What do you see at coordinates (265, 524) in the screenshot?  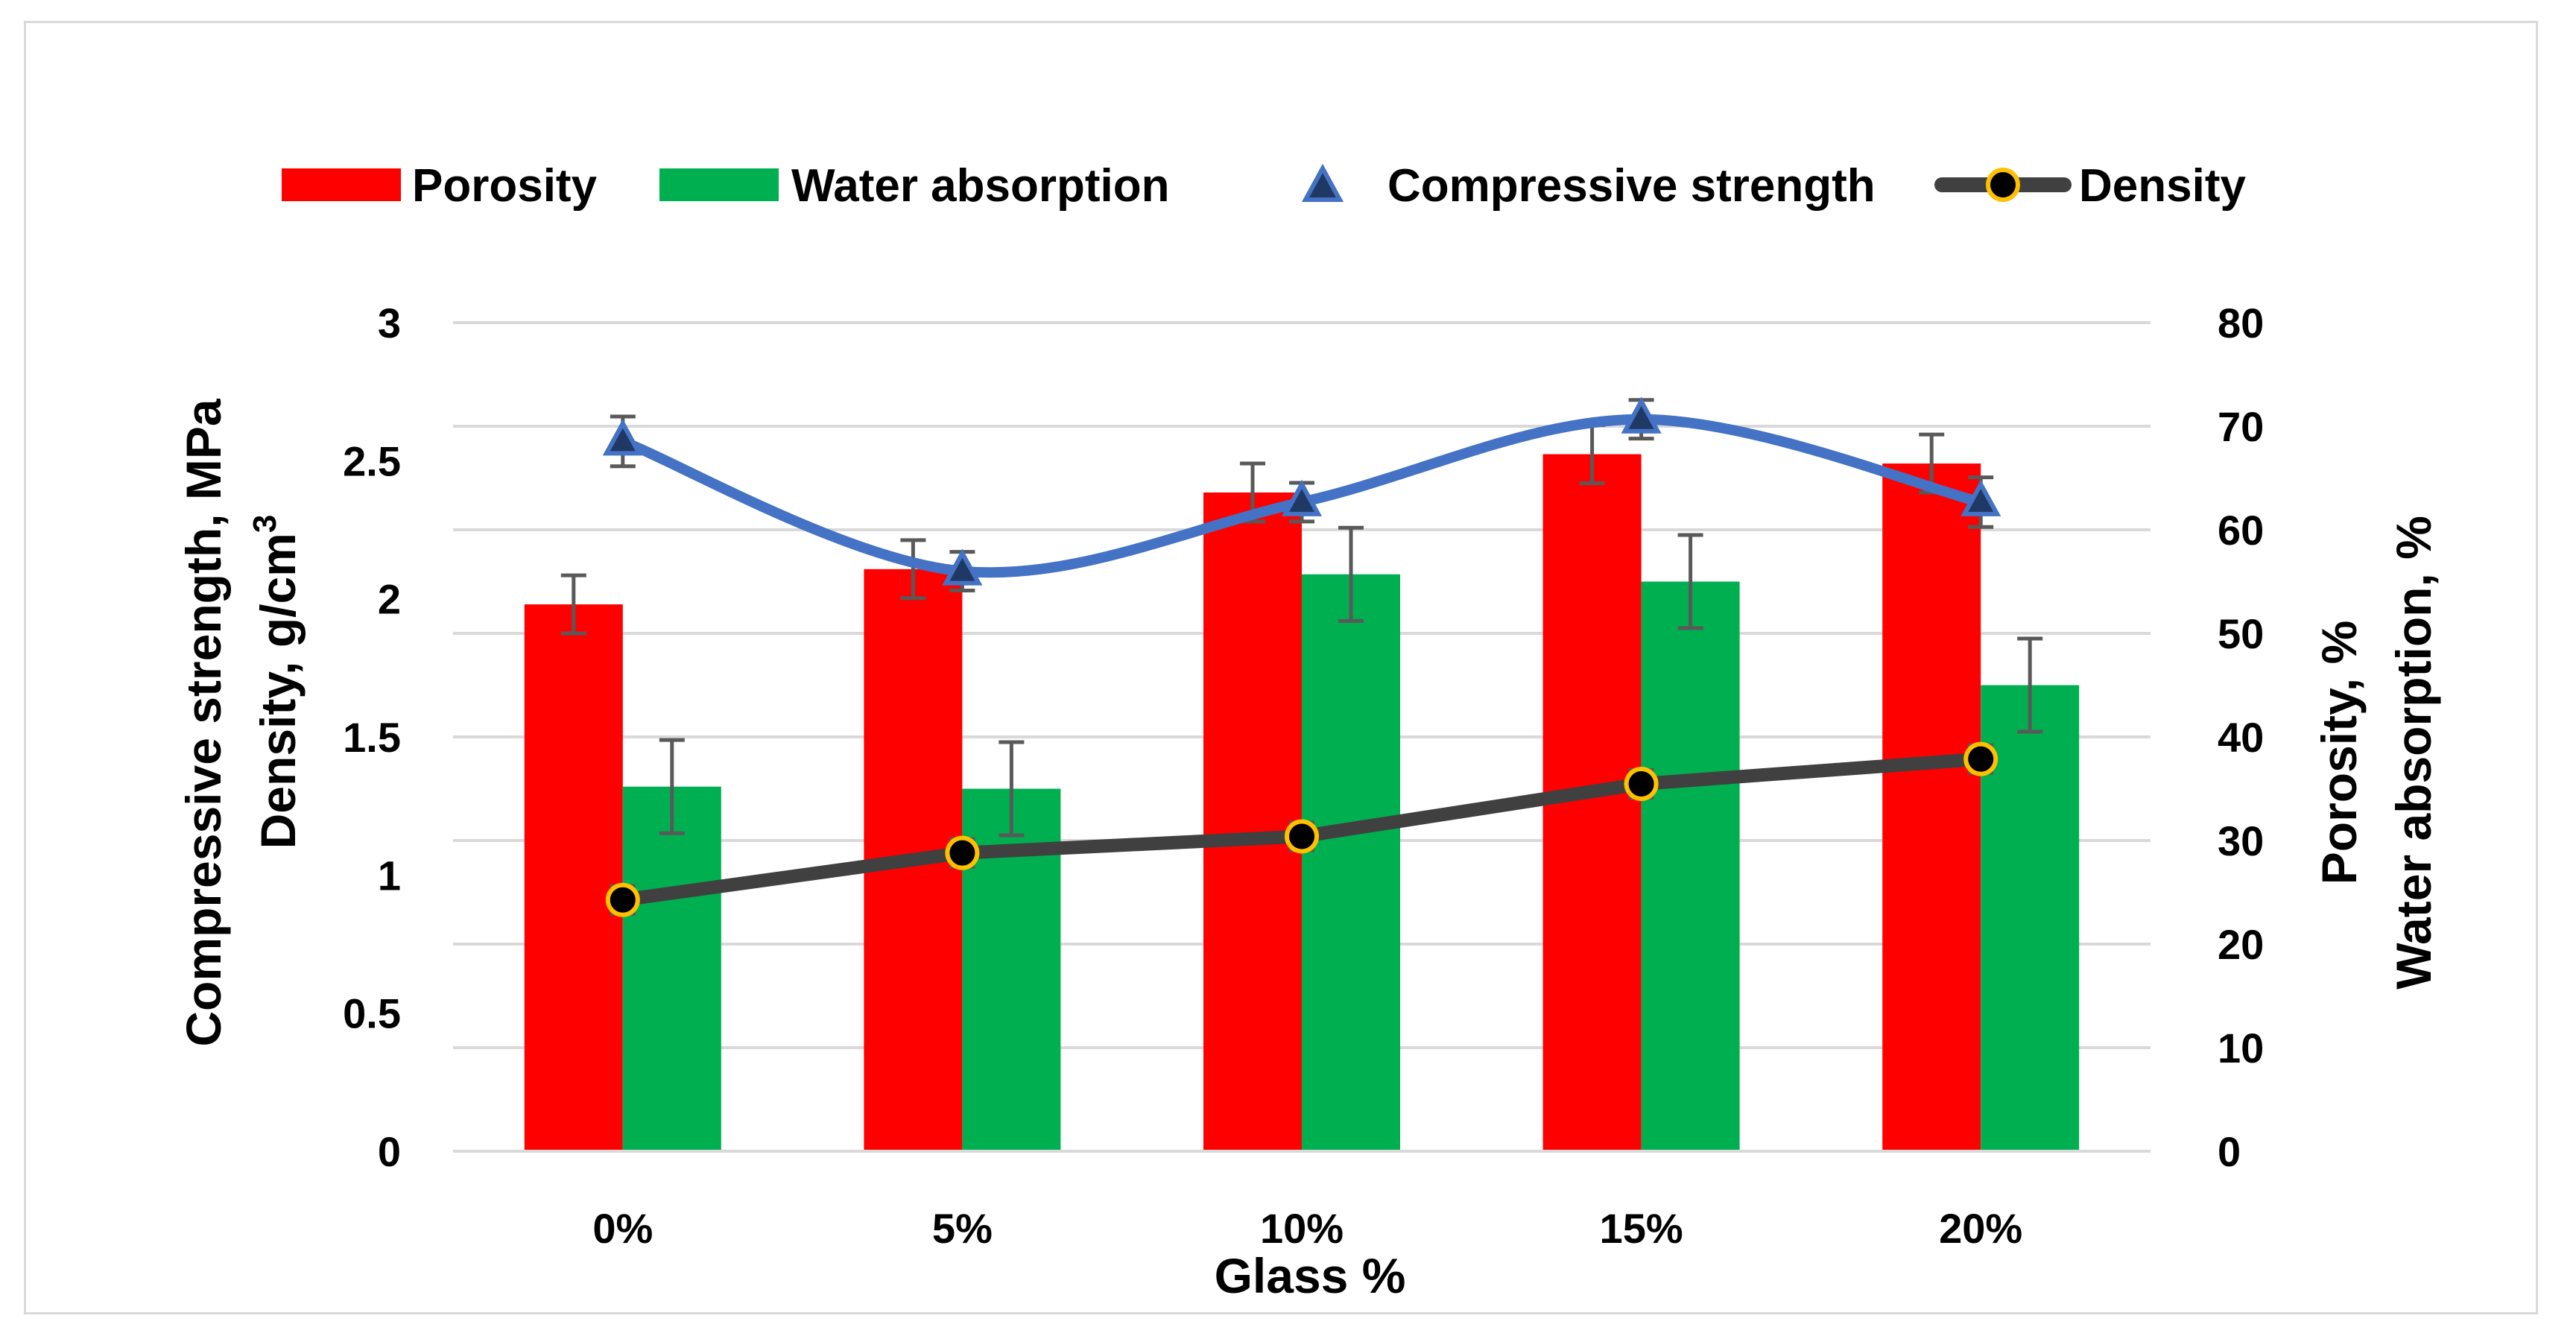 I see `y-axis-left-title-superscript: 3` at bounding box center [265, 524].